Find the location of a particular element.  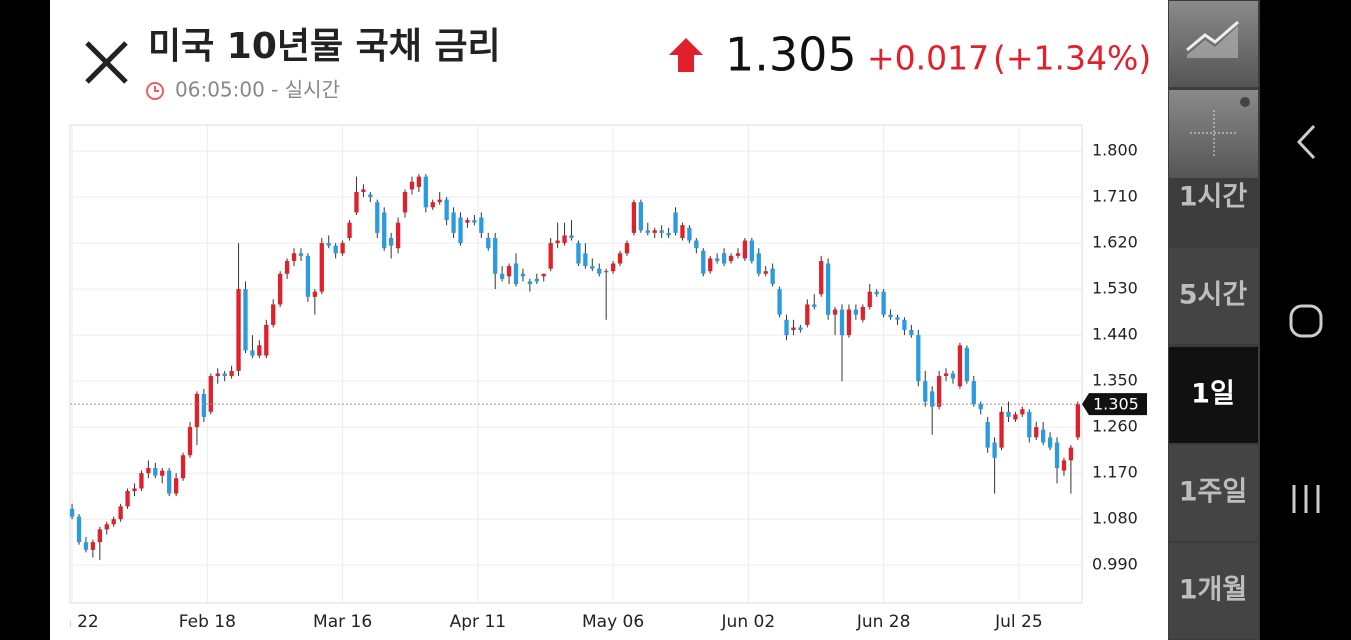

indicator-dot is located at coordinates (1245, 102).